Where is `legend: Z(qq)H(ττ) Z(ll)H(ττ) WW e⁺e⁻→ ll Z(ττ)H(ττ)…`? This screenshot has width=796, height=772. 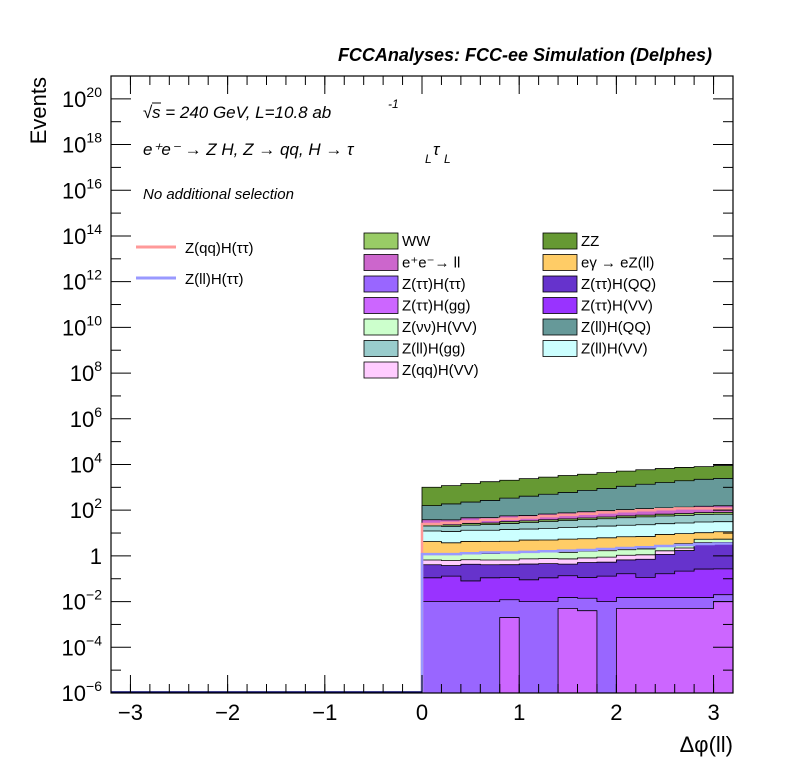 legend: Z(qq)H(ττ) Z(ll)H(ττ) WW e⁺e⁻→ ll Z(ττ)H(ττ)… is located at coordinates (396, 305).